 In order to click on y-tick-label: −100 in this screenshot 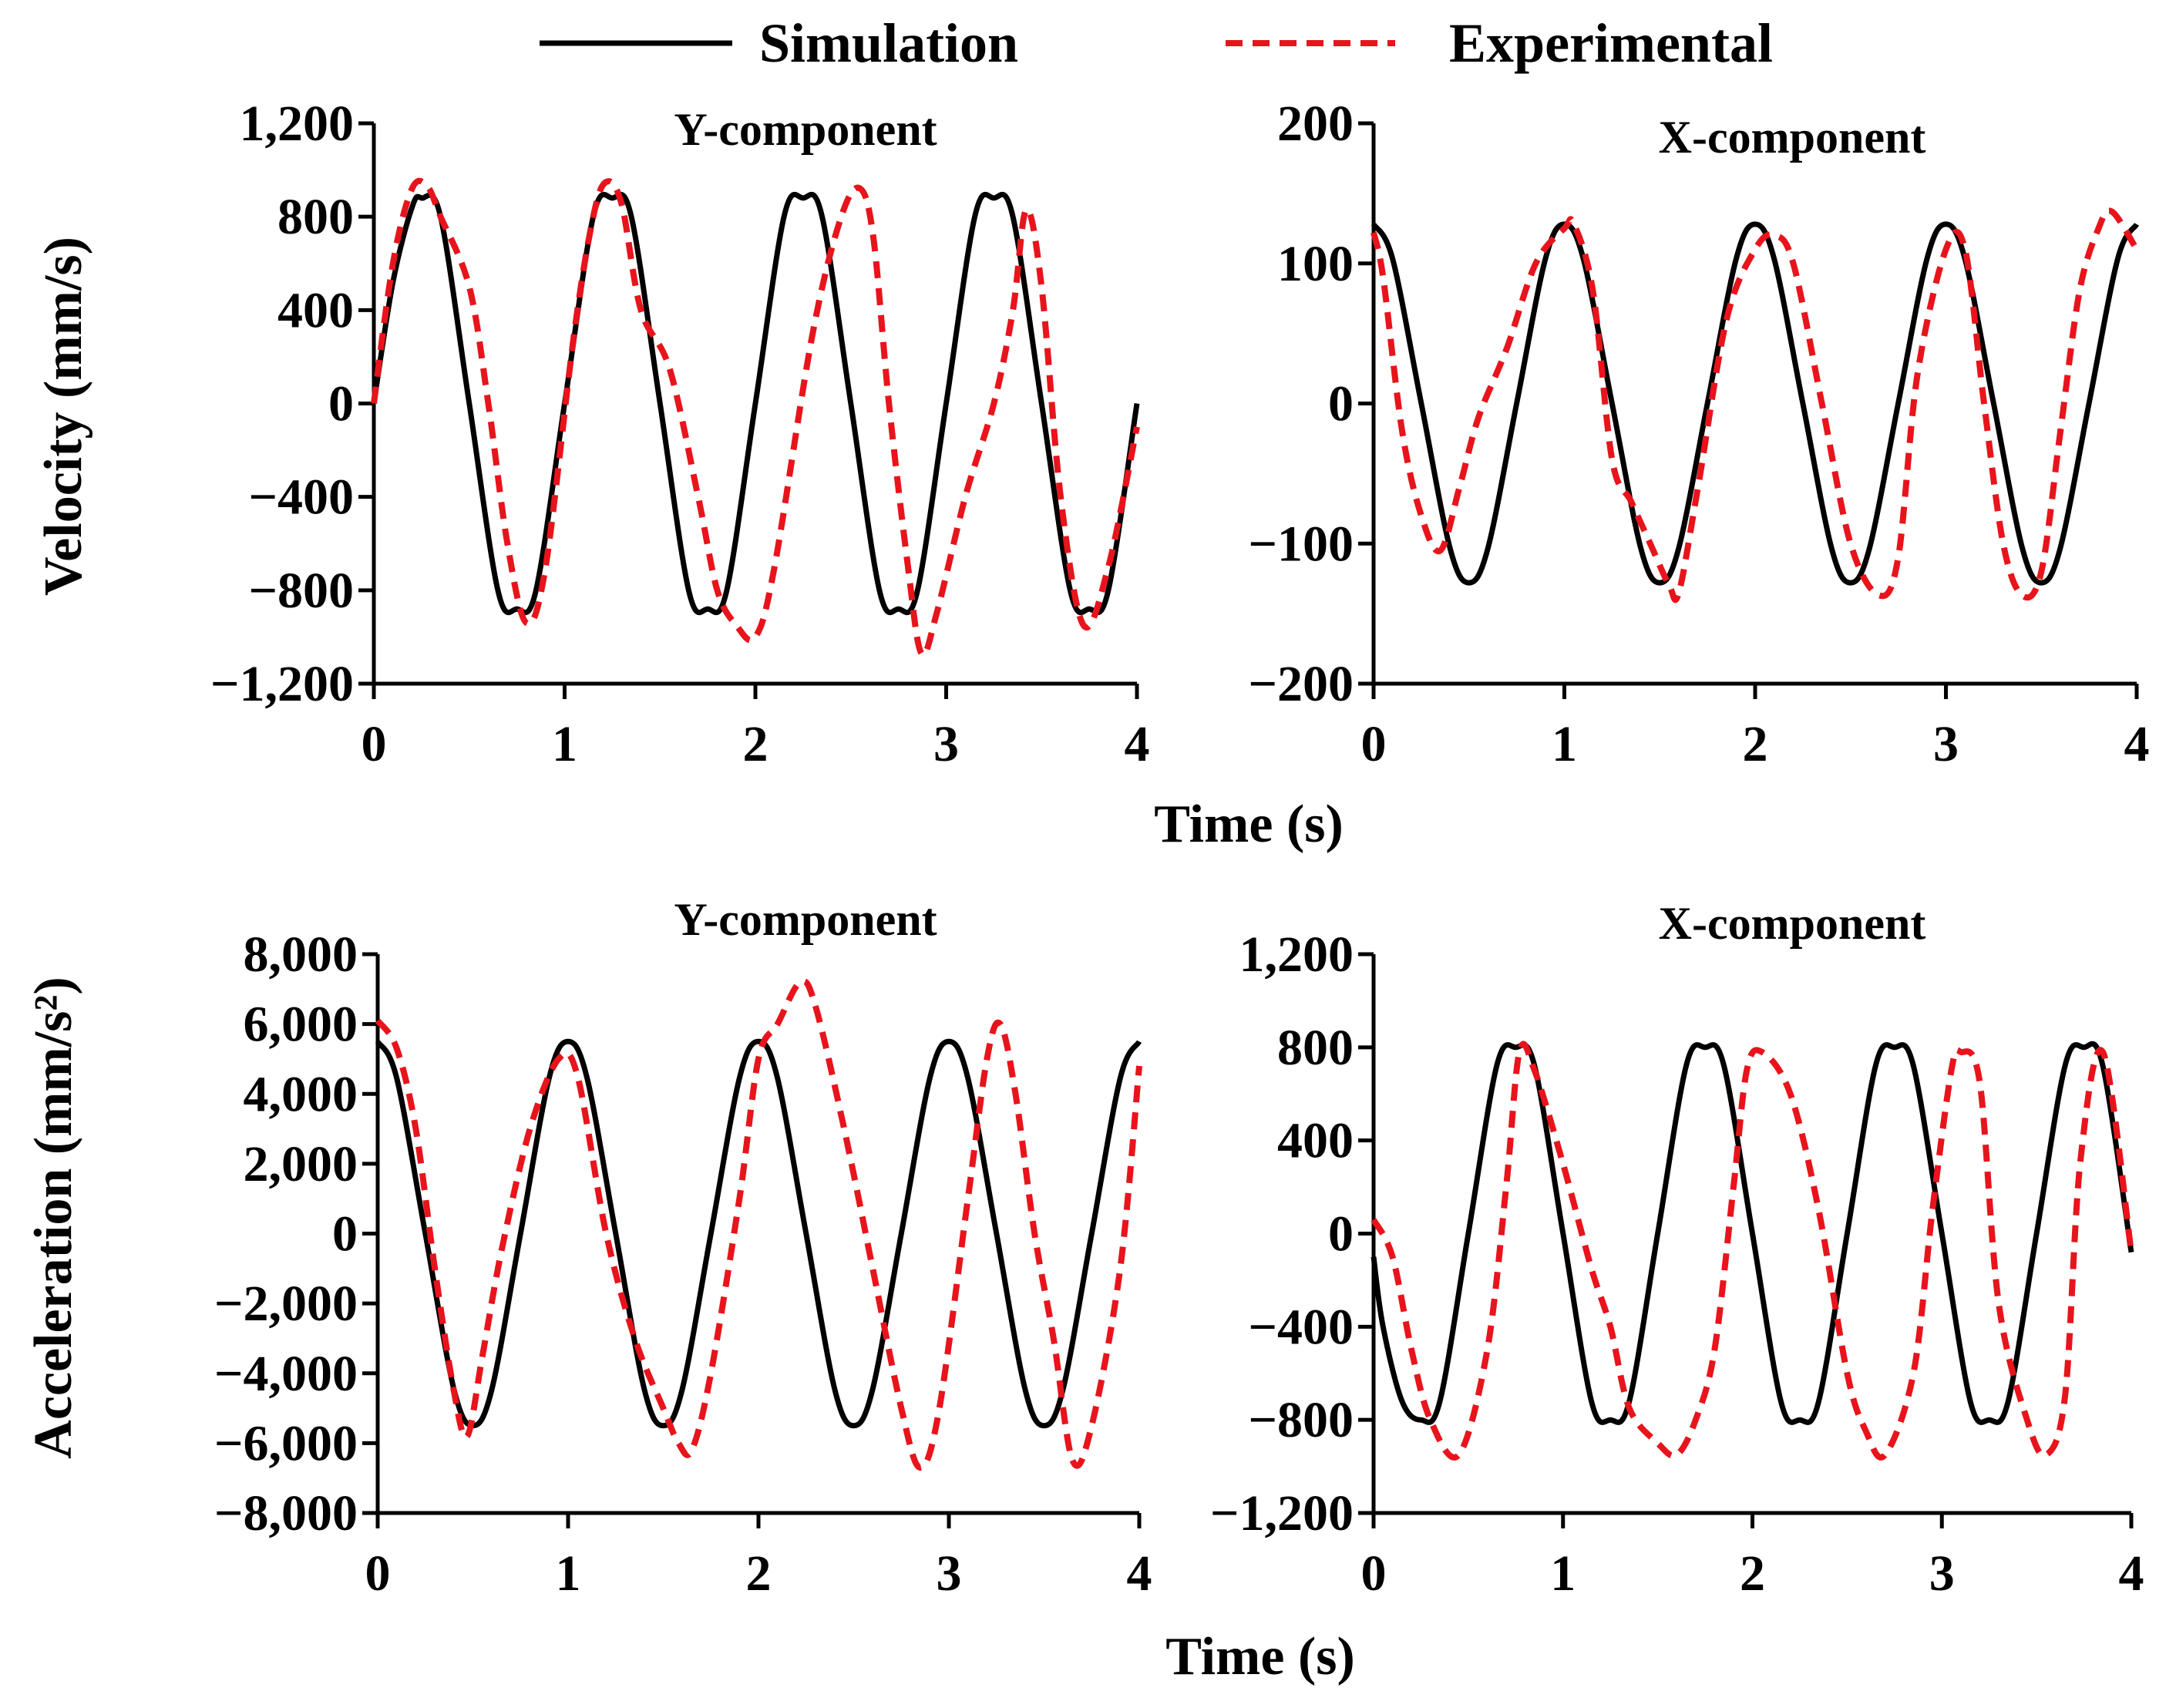, I will do `click(1301, 544)`.